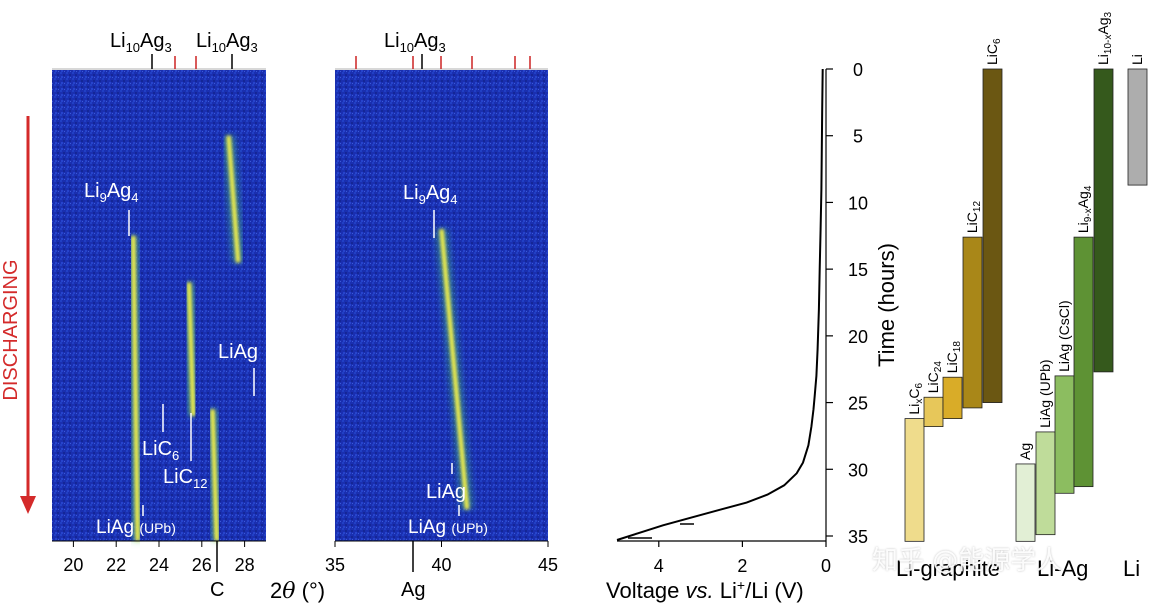 This screenshot has width=1150, height=607. What do you see at coordinates (335, 565) in the screenshot?
I see `x-tick-label: 35` at bounding box center [335, 565].